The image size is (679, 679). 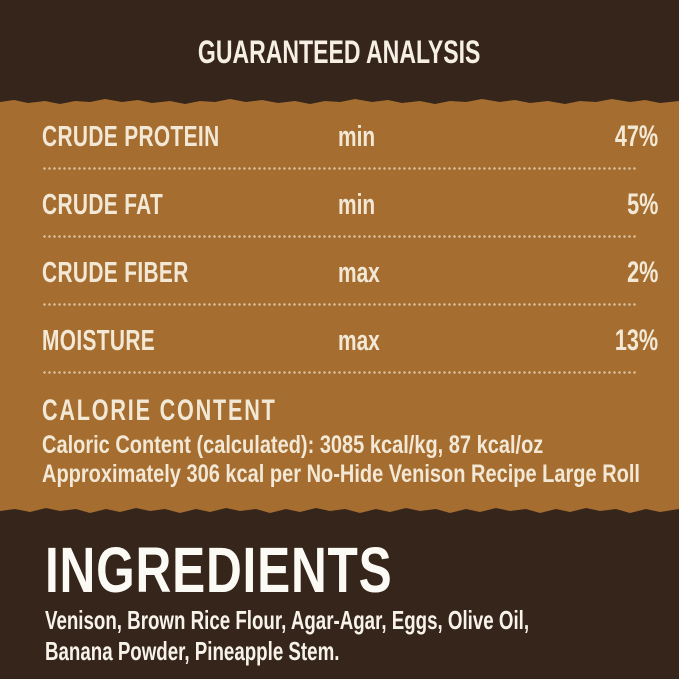 I want to click on nutrient-value: 2%, so click(x=642, y=272).